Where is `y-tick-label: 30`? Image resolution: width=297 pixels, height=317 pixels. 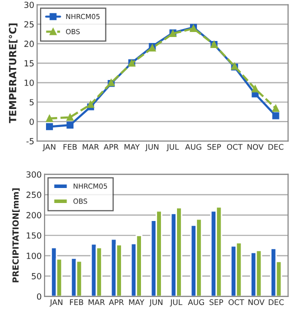
y-tick-label: 30 is located at coordinates (29, 5).